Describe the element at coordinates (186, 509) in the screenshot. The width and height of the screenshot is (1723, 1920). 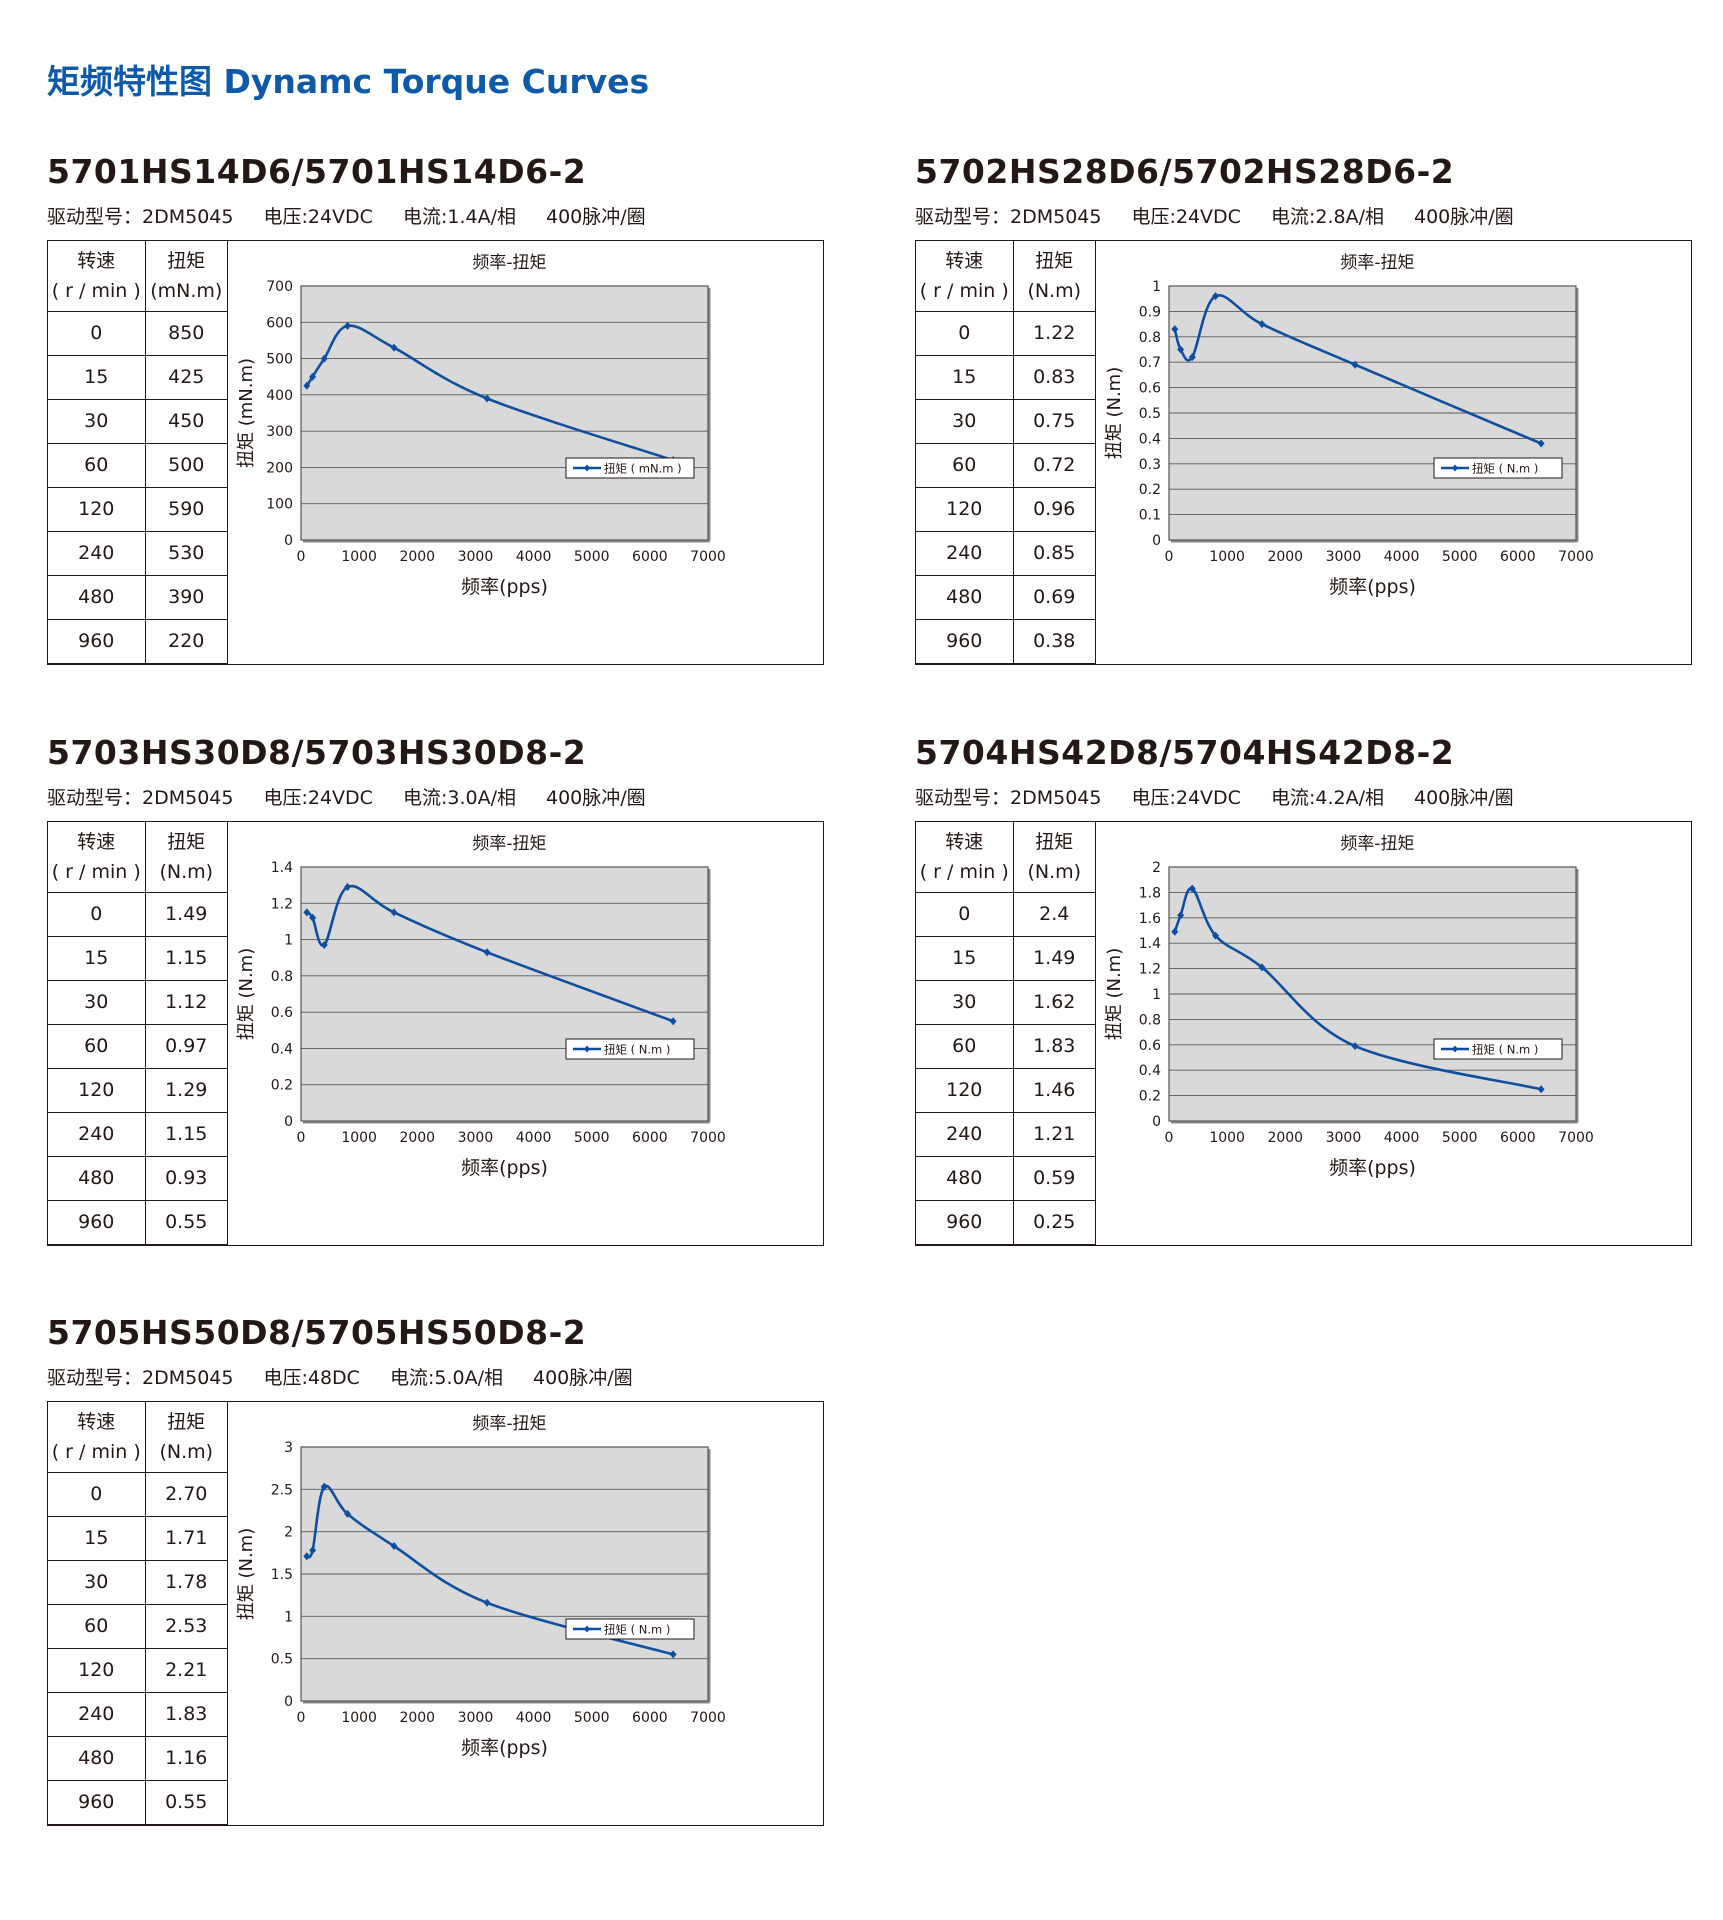
I see `torque-cell: 590` at that location.